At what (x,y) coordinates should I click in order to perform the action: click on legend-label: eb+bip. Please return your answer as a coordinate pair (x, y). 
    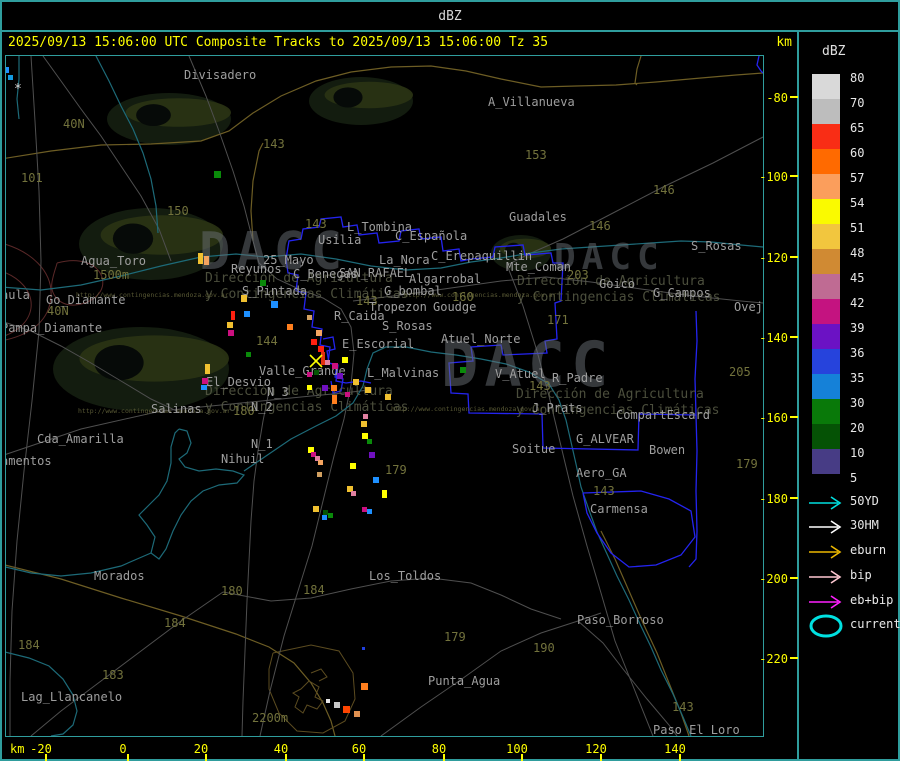
    Looking at the image, I should click on (872, 600).